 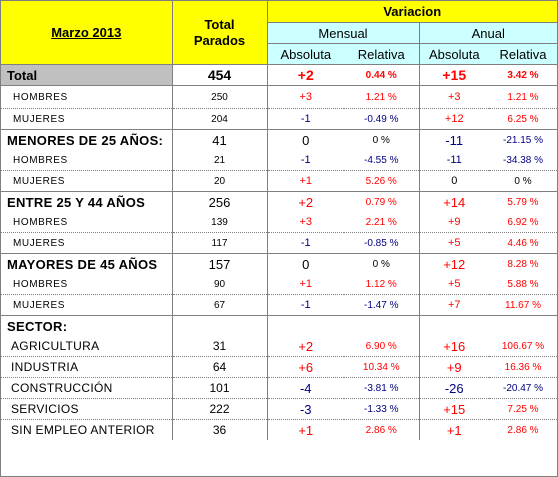 I want to click on anual-absoluta-value, so click(x=454, y=325).